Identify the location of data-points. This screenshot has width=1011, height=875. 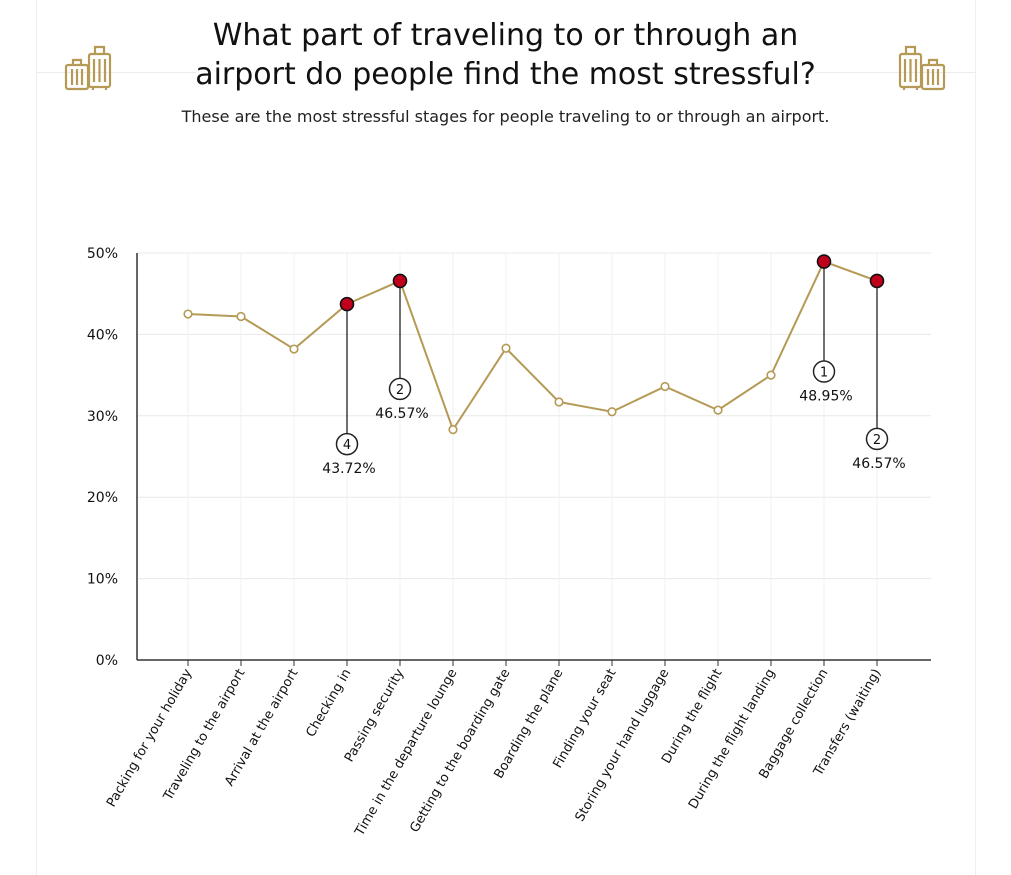
(534, 344).